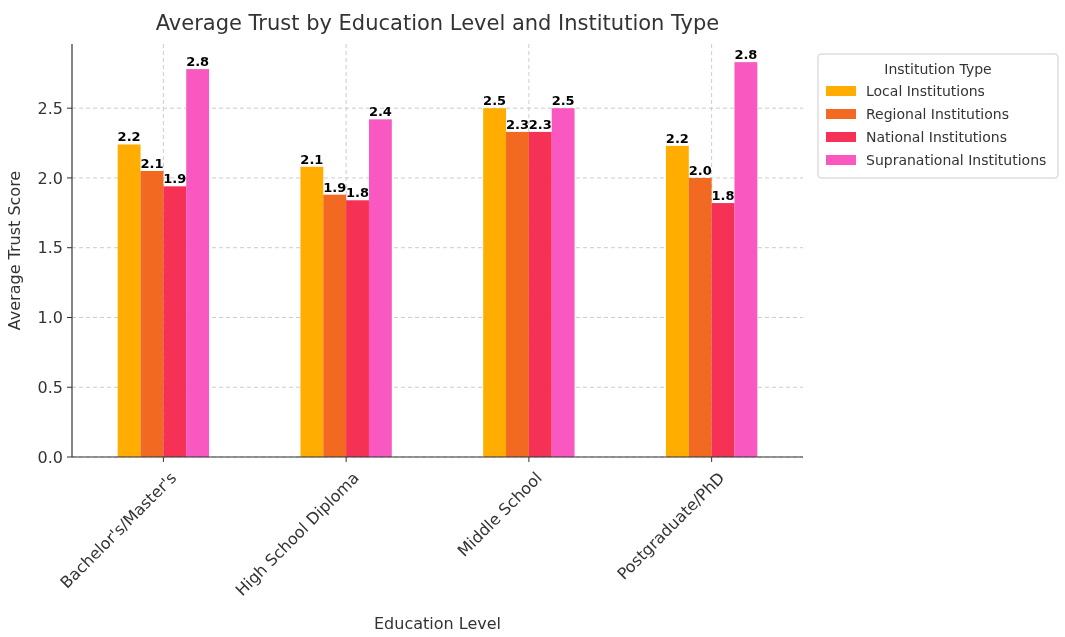 The width and height of the screenshot is (1065, 637). I want to click on x-axis-title: Education Level, so click(437, 623).